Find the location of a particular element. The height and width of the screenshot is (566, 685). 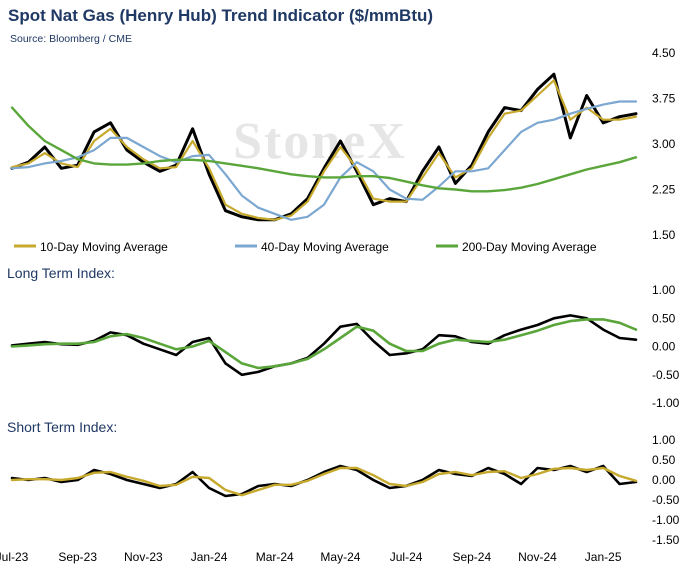

series-line-lt_black is located at coordinates (324, 345).